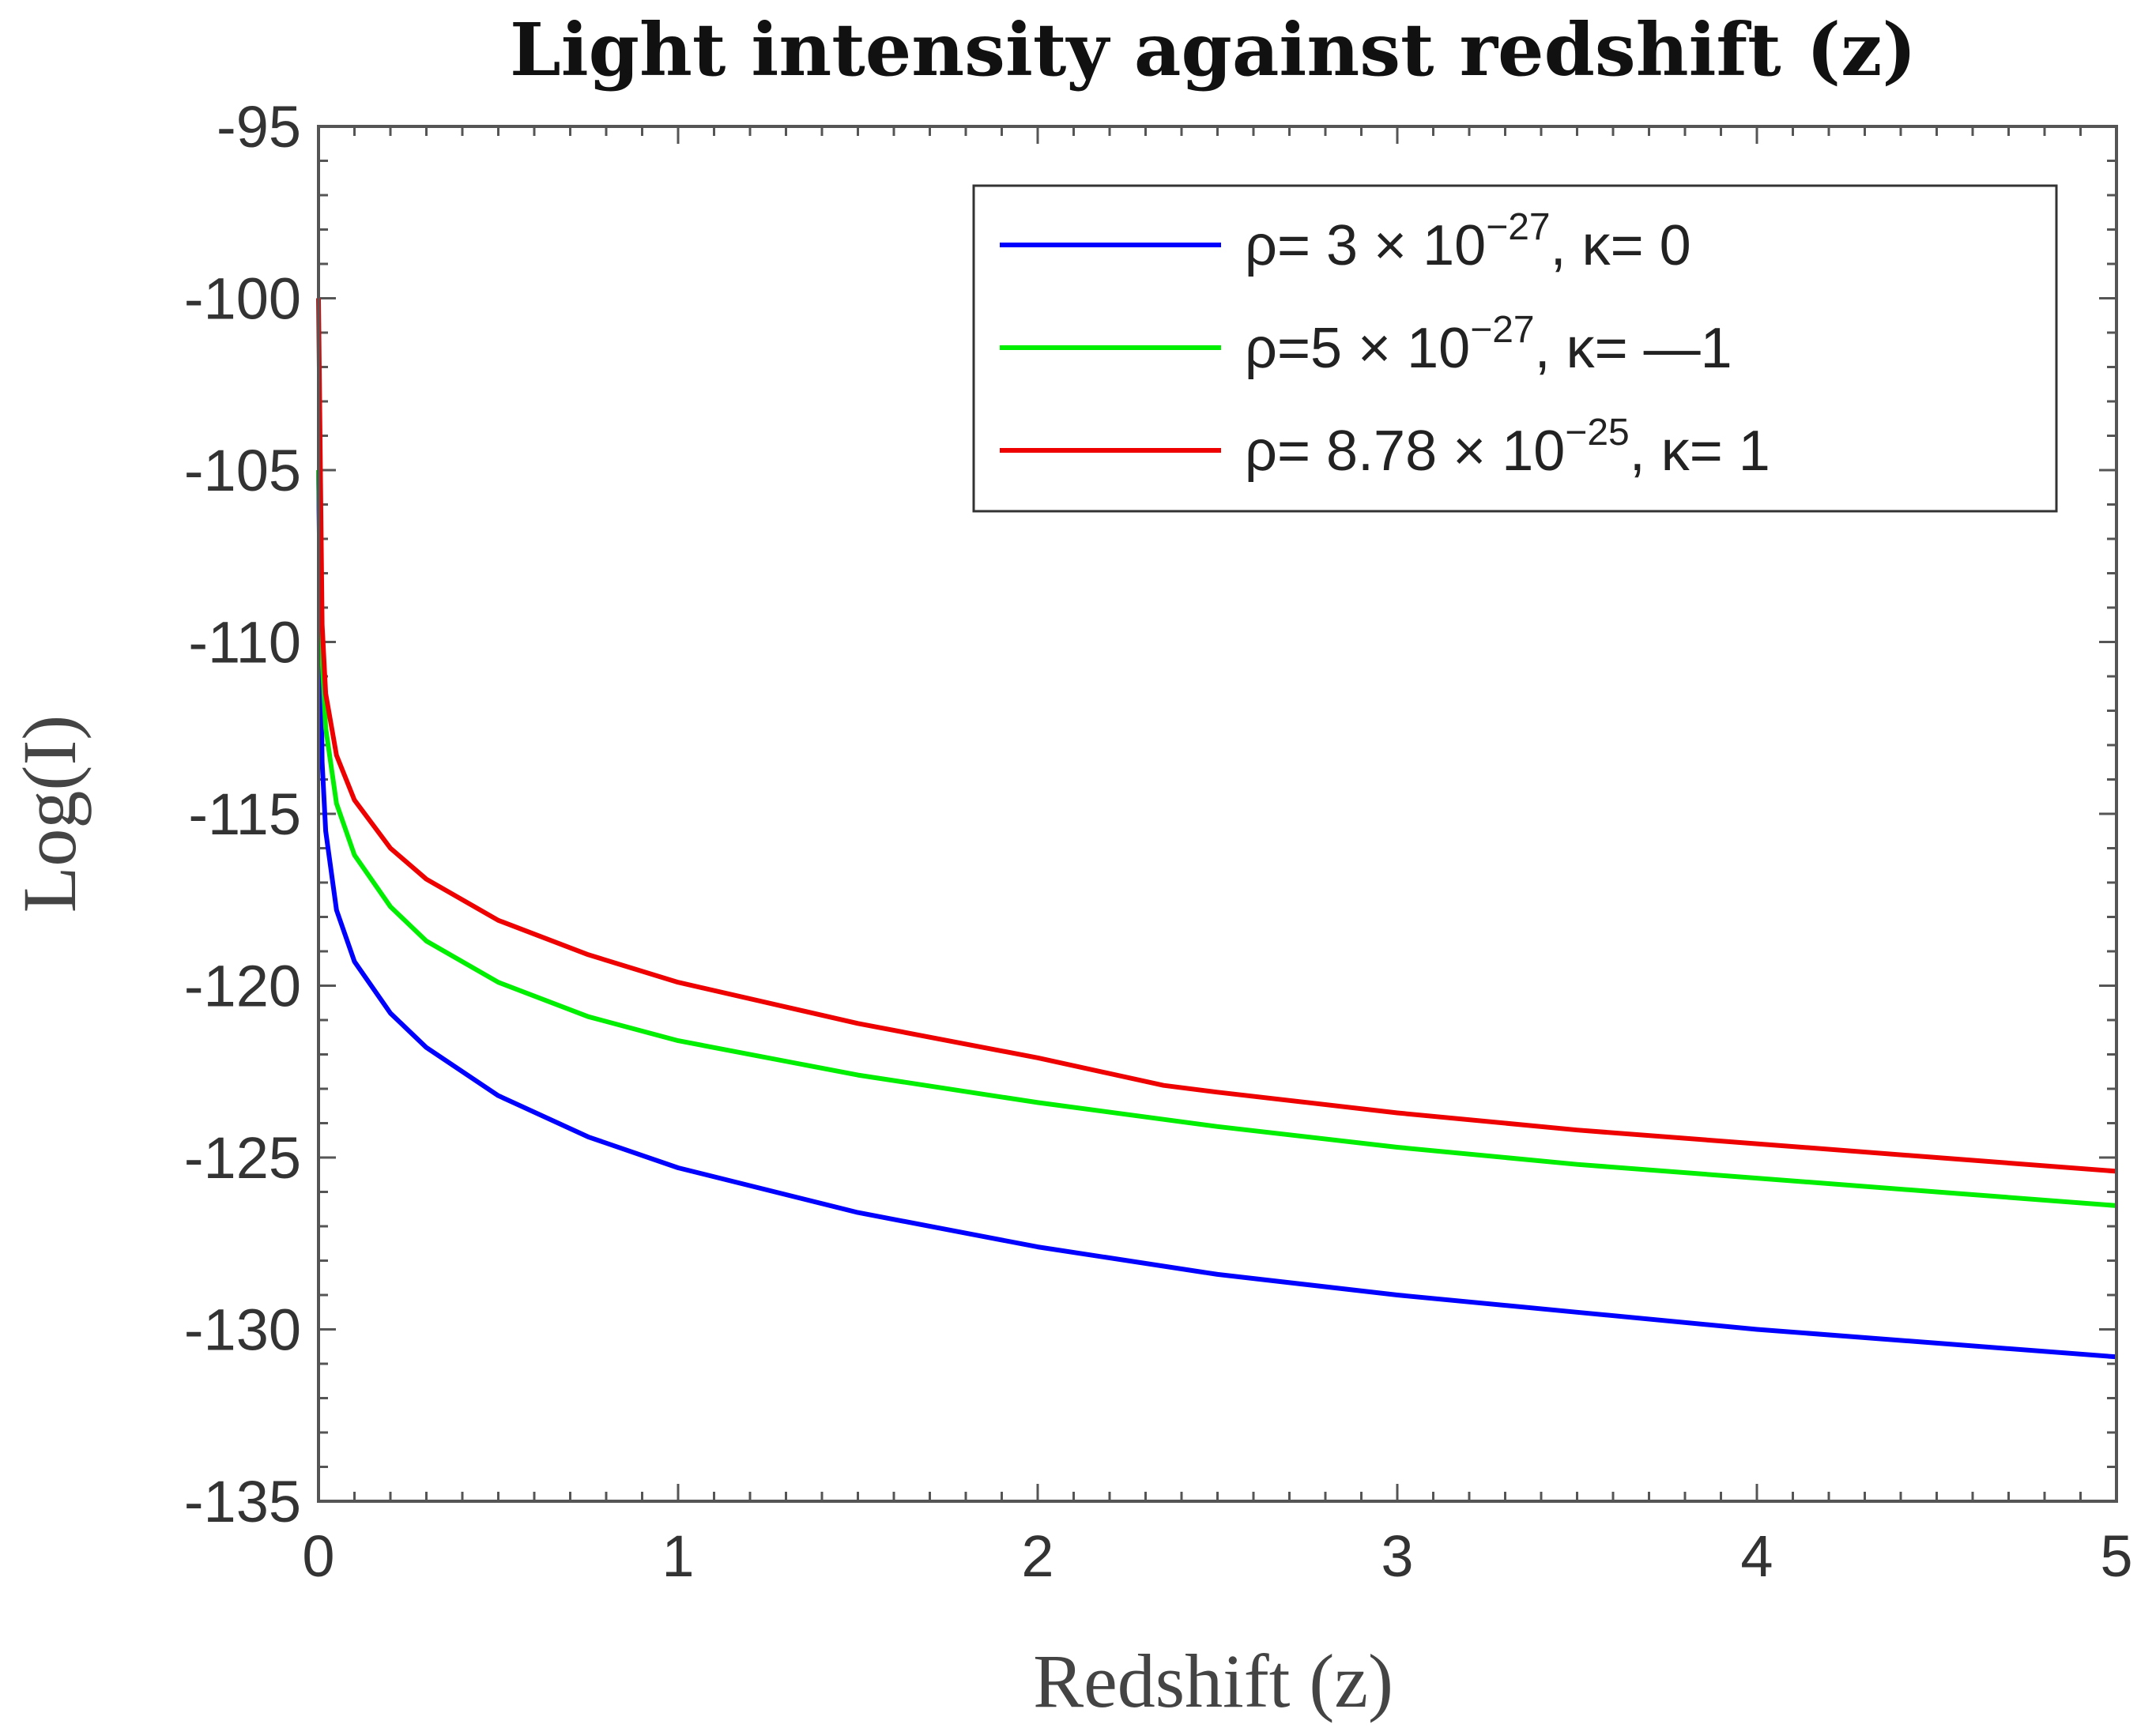 The image size is (2156, 1728). Describe the element at coordinates (244, 814) in the screenshot. I see `y-tick-label: -115` at that location.